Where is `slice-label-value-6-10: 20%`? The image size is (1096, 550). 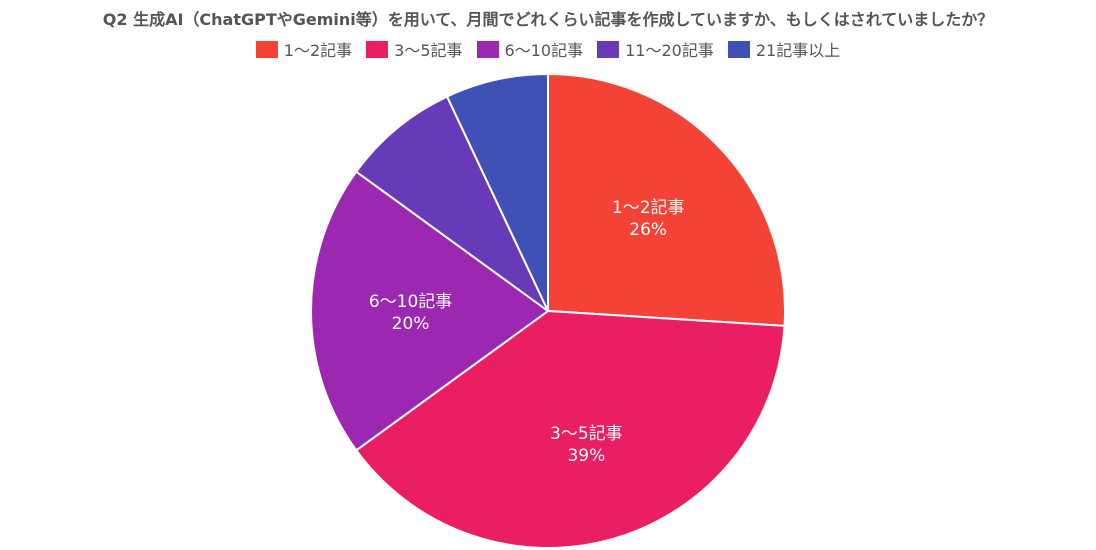 slice-label-value-6-10: 20% is located at coordinates (411, 324).